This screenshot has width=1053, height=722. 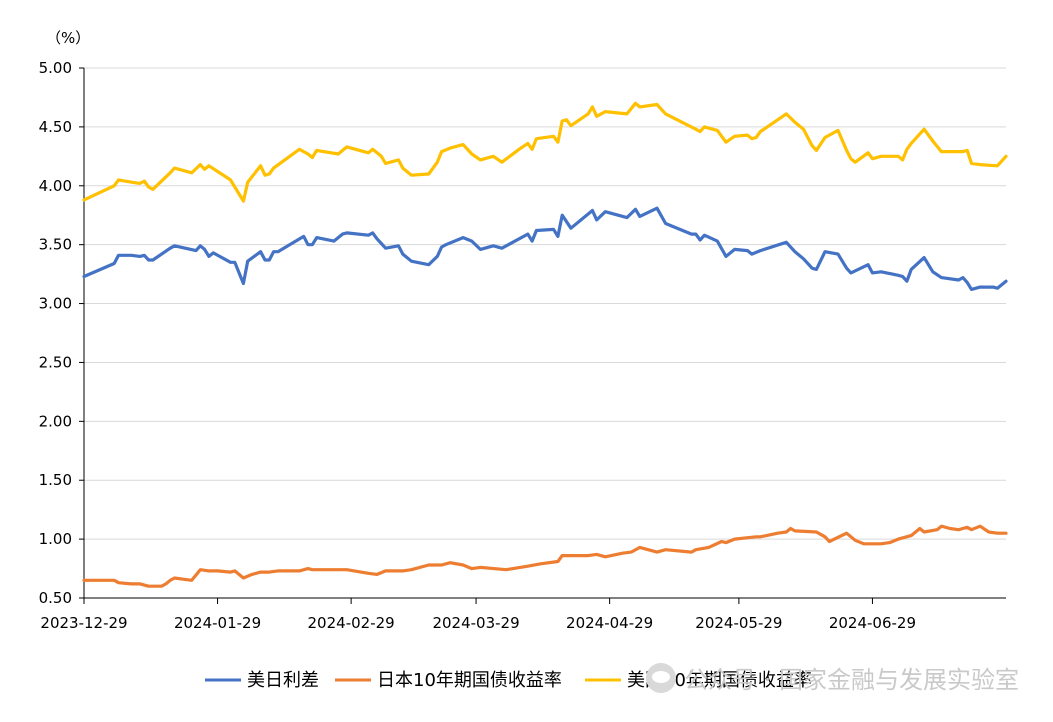 I want to click on x-tick-label: 2023-12-29, so click(x=83, y=623).